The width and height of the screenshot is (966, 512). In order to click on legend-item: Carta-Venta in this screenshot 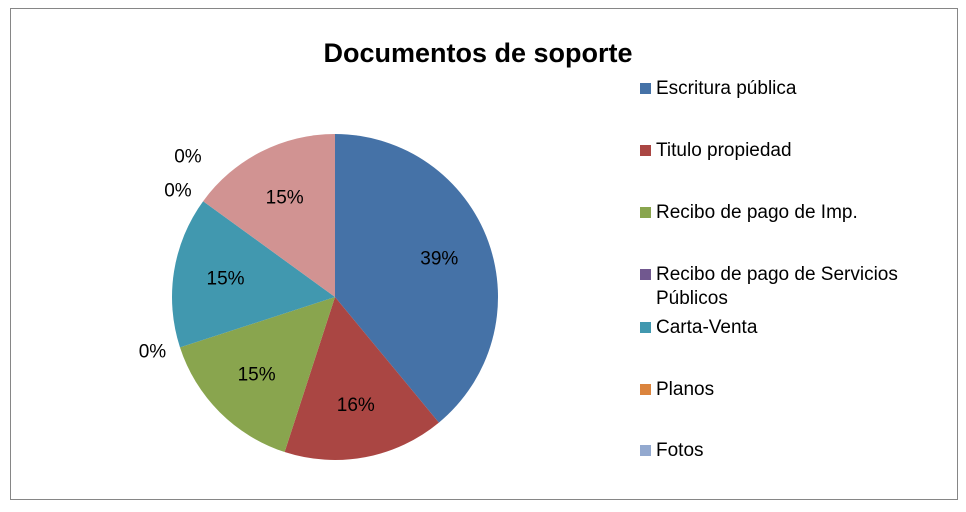, I will do `click(792, 328)`.